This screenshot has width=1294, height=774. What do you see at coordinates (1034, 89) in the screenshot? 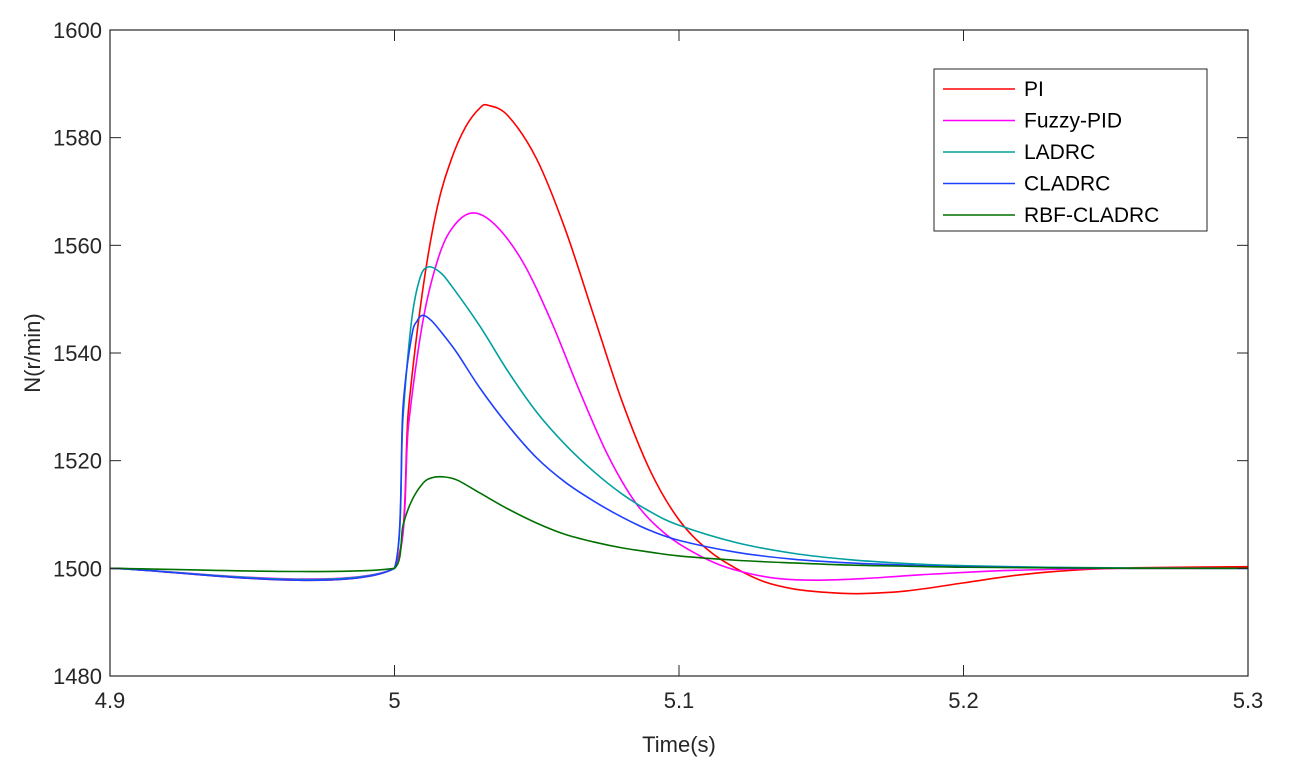
I see `legend-entry-label: PI` at bounding box center [1034, 89].